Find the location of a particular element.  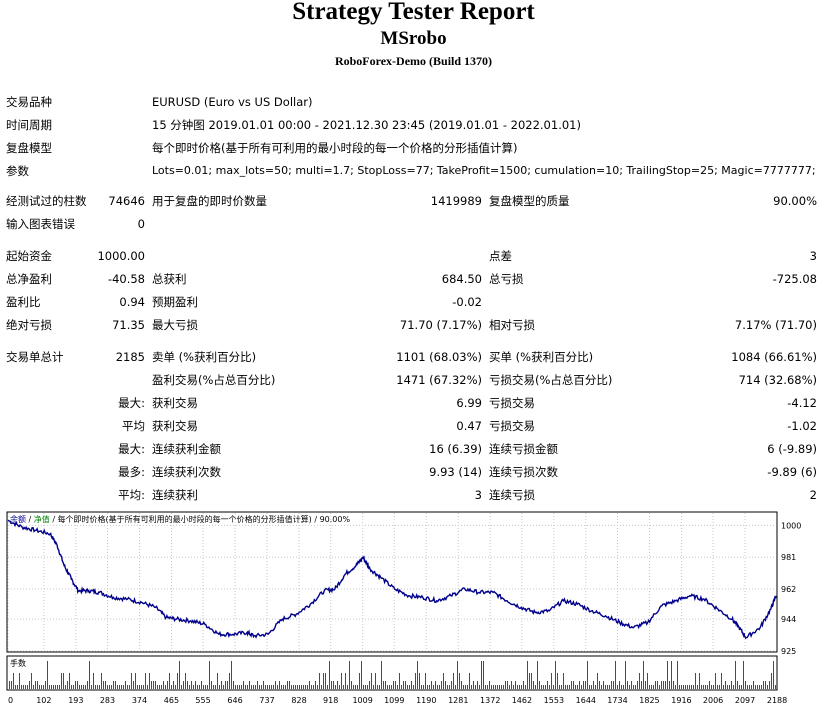

y-axis-ticks: 1000 981 962 944 925 is located at coordinates (791, 588).